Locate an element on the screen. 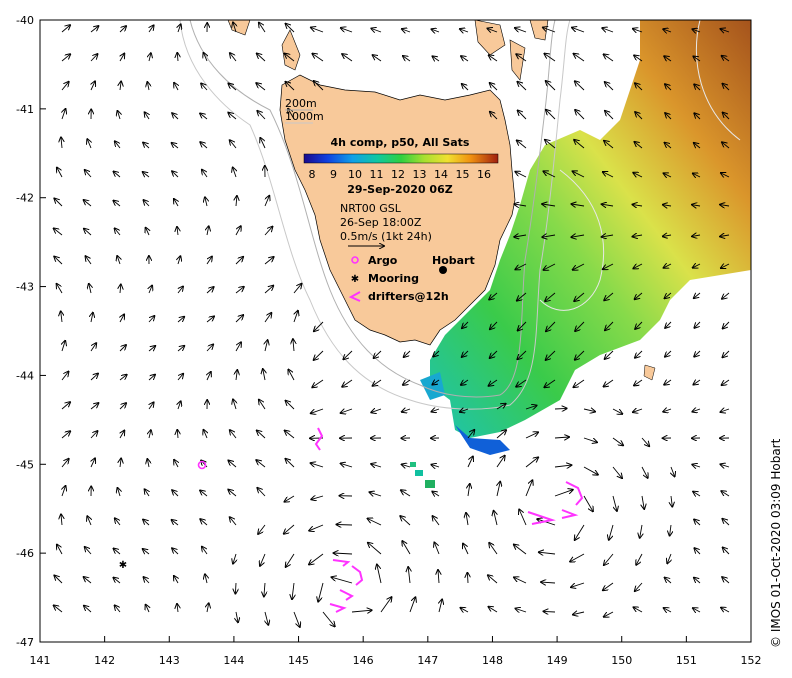  colorbar-tick-label: 12 is located at coordinates (398, 174).